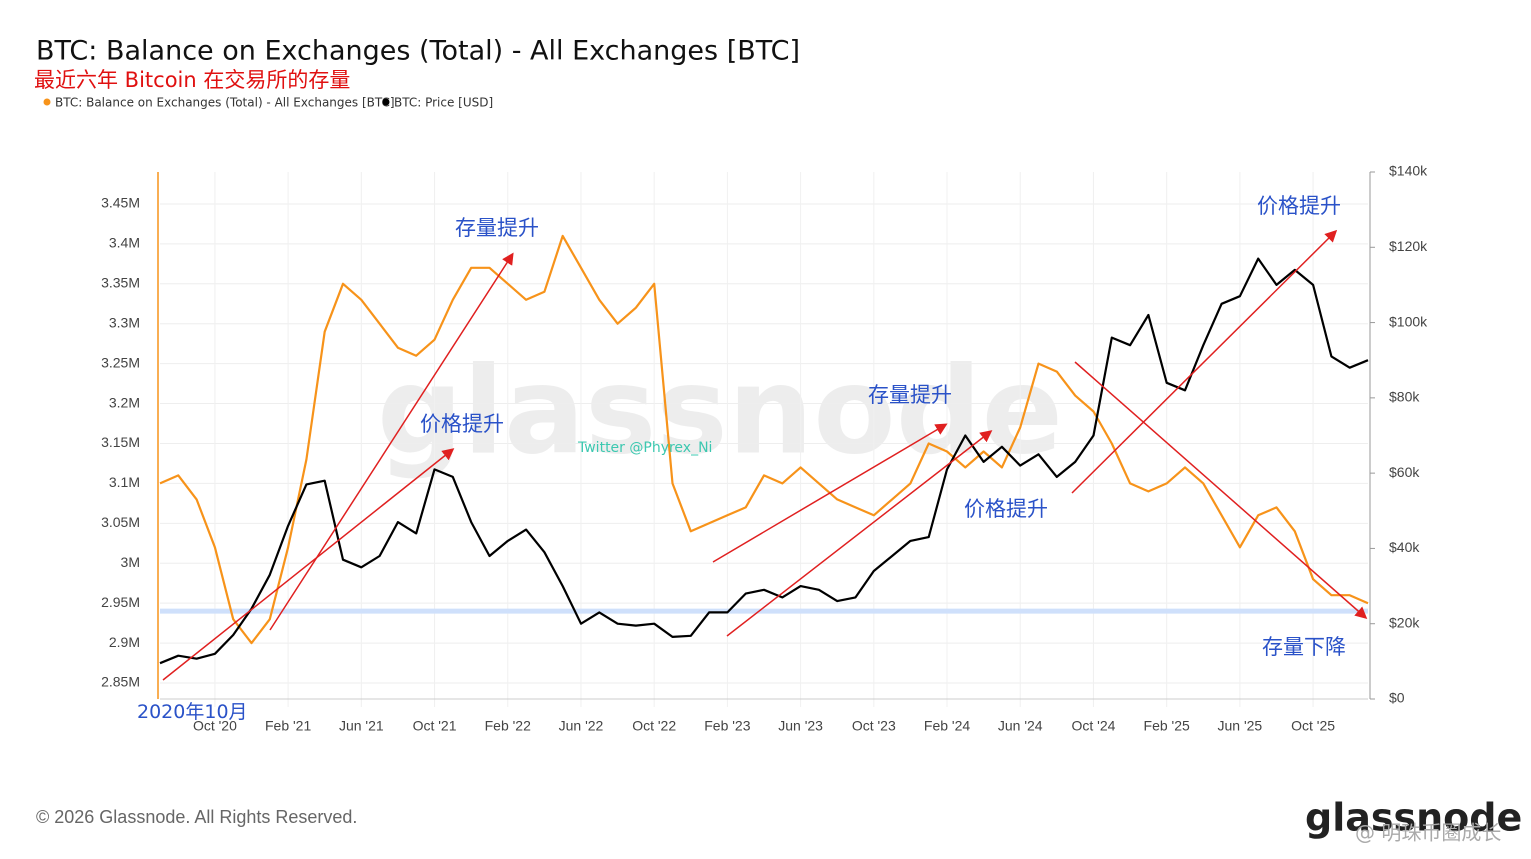 The height and width of the screenshot is (859, 1531). Describe the element at coordinates (120, 203) in the screenshot. I see `y-tick-label: 3.45M` at that location.